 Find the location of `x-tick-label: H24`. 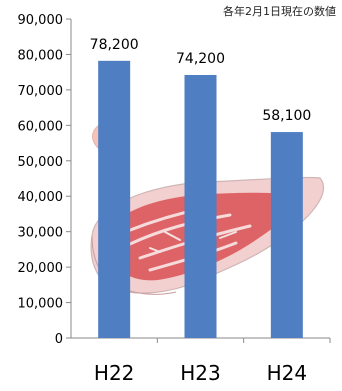

x-tick-label: H24 is located at coordinates (287, 373).